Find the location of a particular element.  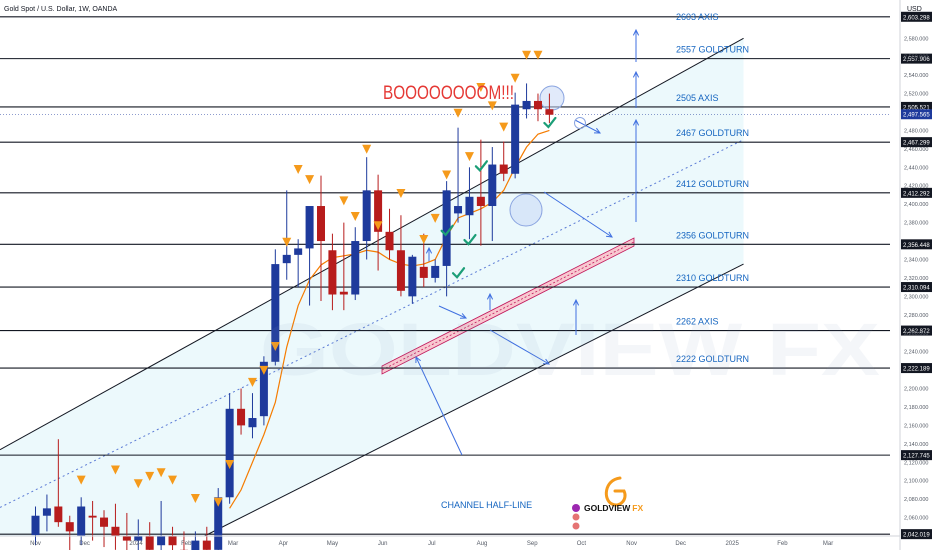

price-axis-tick: 2,560.000 is located at coordinates (916, 58).